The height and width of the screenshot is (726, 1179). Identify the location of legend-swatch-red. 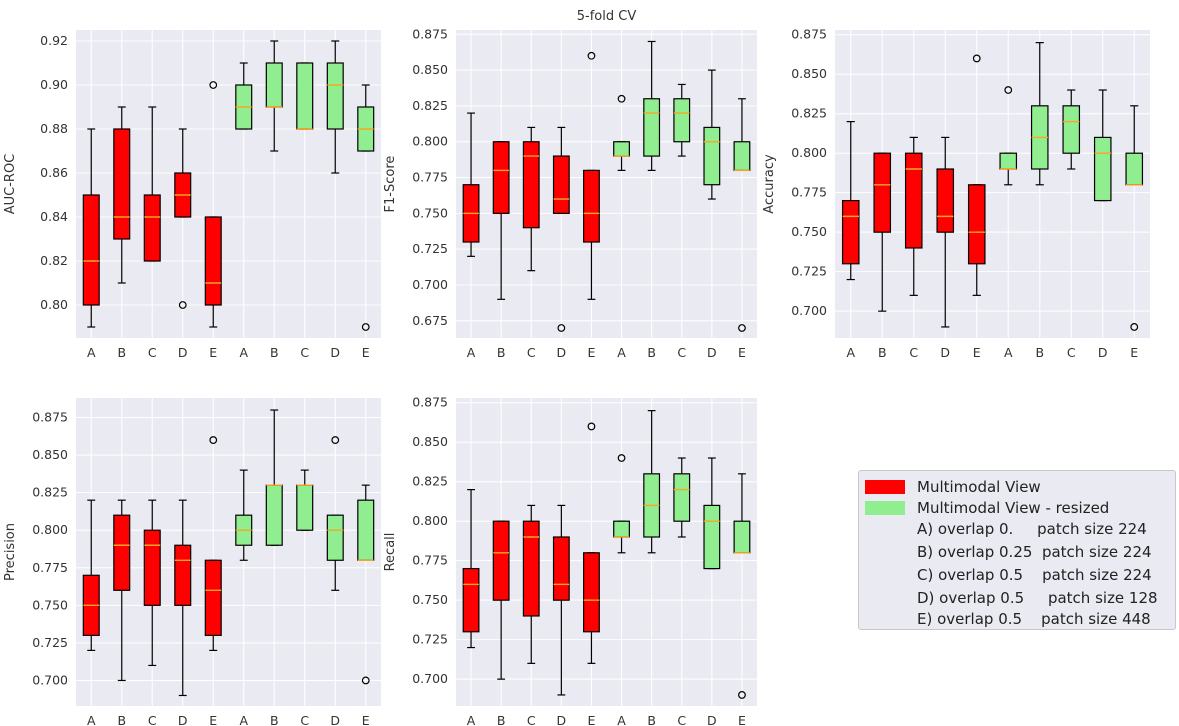
(885, 487).